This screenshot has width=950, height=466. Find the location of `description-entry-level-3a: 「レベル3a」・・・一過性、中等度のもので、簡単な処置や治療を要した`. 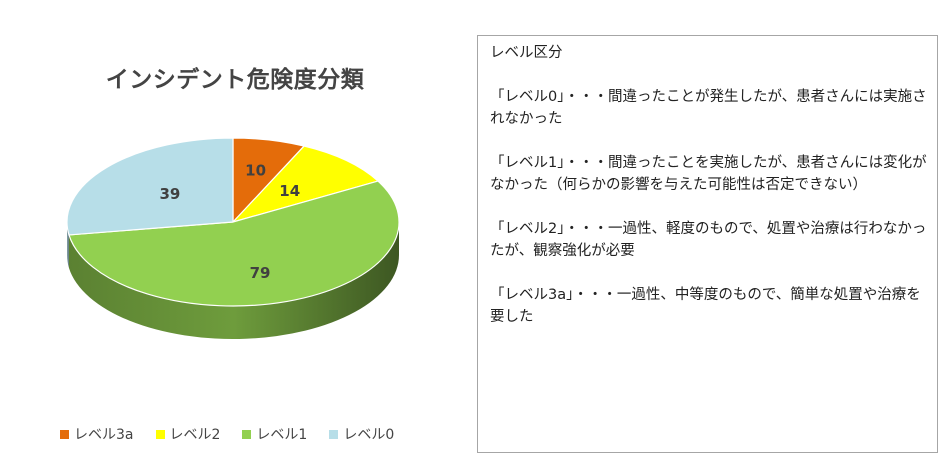

description-entry-level-3a: 「レベル3a」・・・一過性、中等度のもので、簡単な処置や治療を要した is located at coordinates (705, 306).